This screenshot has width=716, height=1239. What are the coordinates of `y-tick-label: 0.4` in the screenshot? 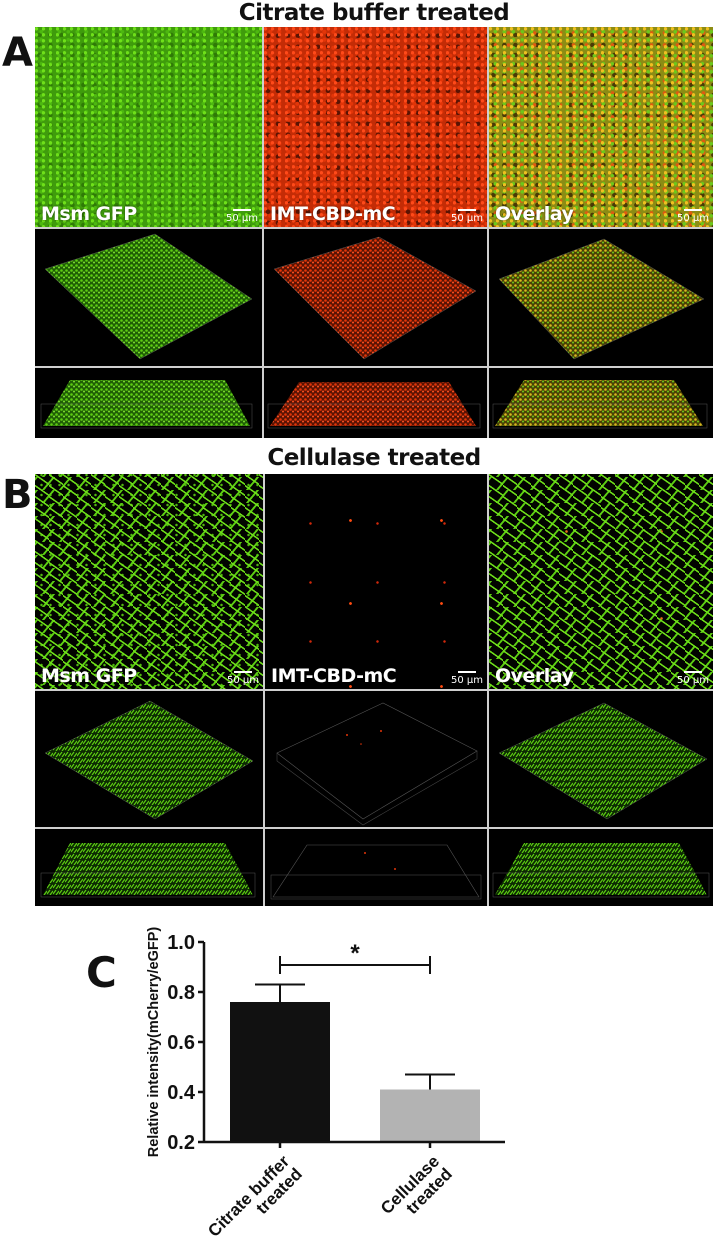 It's located at (181, 1093).